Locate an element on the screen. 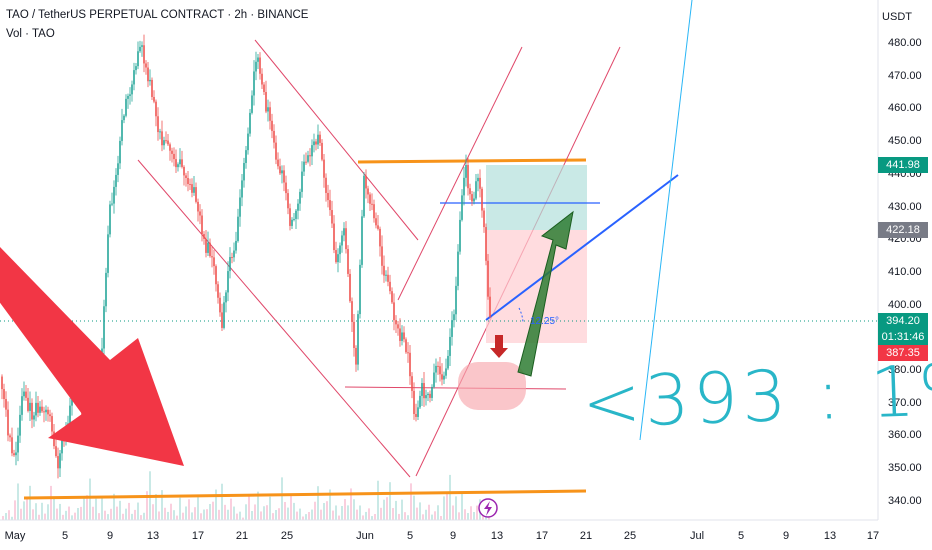 Image resolution: width=932 pixels, height=550 pixels. time-tick-label: 17 is located at coordinates (542, 536).